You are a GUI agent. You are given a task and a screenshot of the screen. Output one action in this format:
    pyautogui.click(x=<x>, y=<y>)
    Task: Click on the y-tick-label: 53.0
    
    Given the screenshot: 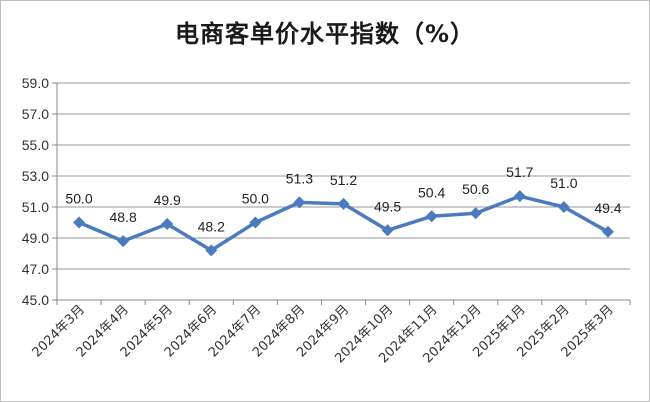 What is the action you would take?
    pyautogui.click(x=35, y=176)
    